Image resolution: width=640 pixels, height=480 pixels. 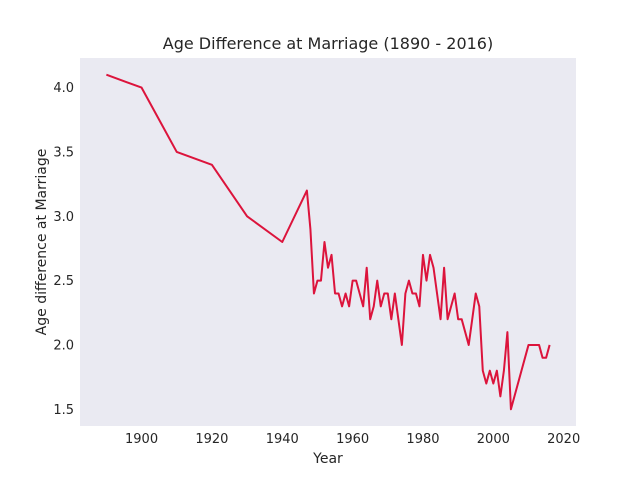 What do you see at coordinates (42, 242) in the screenshot?
I see `y-axis-label: Age difference at Marriage` at bounding box center [42, 242].